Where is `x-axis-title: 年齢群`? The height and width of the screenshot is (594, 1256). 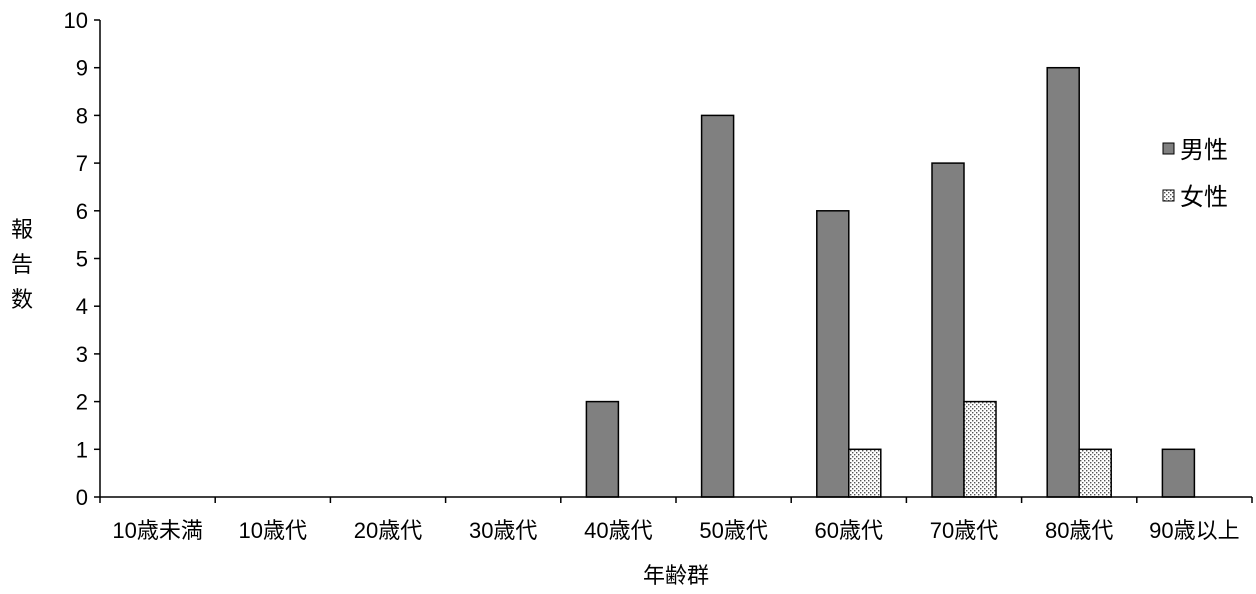 x-axis-title: 年齢群 is located at coordinates (676, 575).